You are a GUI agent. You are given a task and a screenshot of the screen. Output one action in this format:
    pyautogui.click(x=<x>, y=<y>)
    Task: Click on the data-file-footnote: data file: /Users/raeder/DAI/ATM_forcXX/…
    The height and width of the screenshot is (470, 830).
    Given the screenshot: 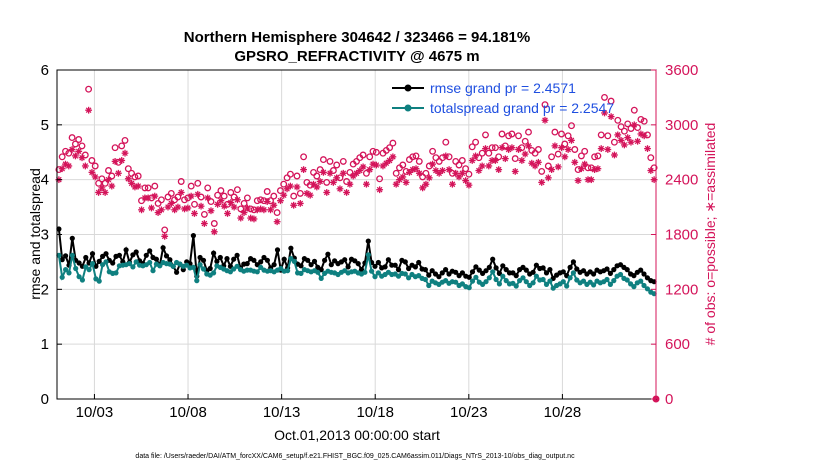 What is the action you would take?
    pyautogui.click(x=355, y=456)
    